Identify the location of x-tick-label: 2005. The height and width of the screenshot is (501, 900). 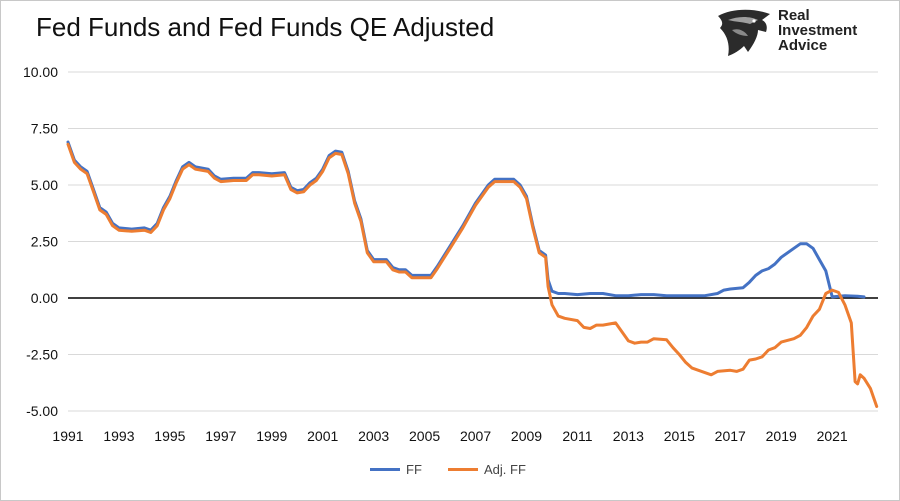
(424, 436).